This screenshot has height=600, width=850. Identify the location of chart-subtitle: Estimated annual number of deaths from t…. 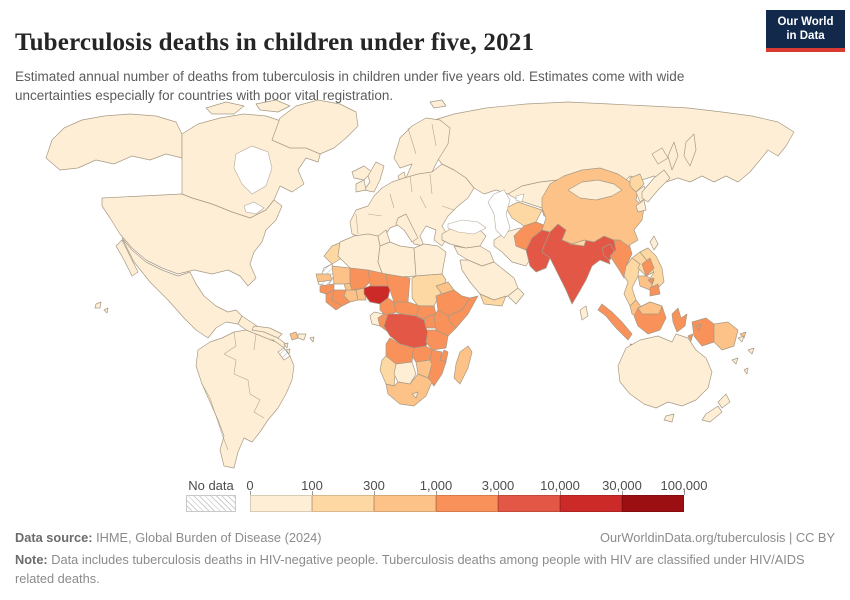
(350, 86).